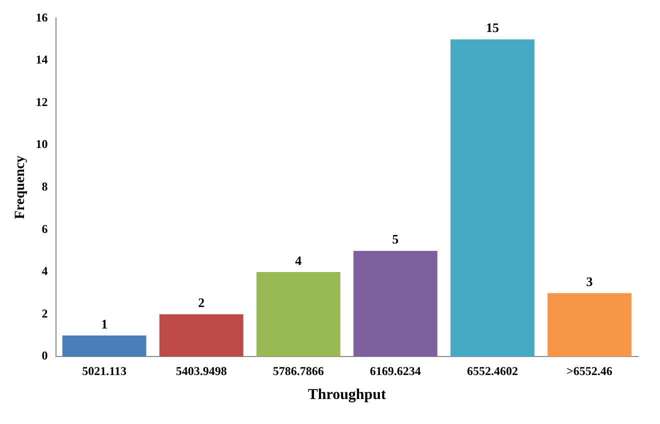 The image size is (660, 424). I want to click on data-label: 1, so click(104, 324).